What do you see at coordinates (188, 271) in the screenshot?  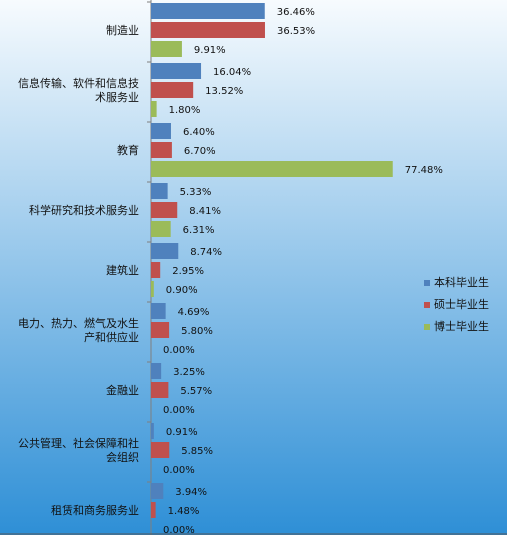 I see `data-label: 2.95%` at bounding box center [188, 271].